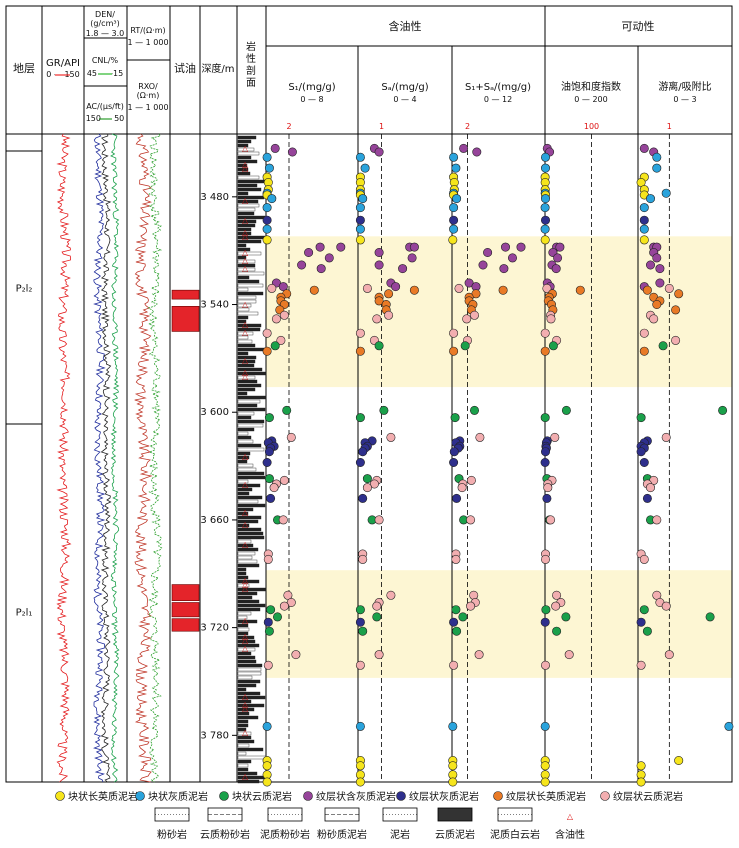  I want to click on formation-label-2: P₂l₁, so click(24, 612).